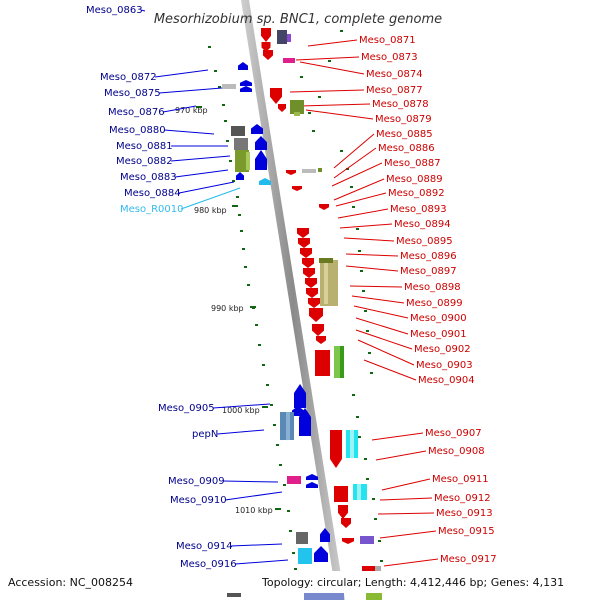 Image resolution: width=600 pixels, height=600 pixels. I want to click on gene-label: Meso_0876, so click(136, 112).